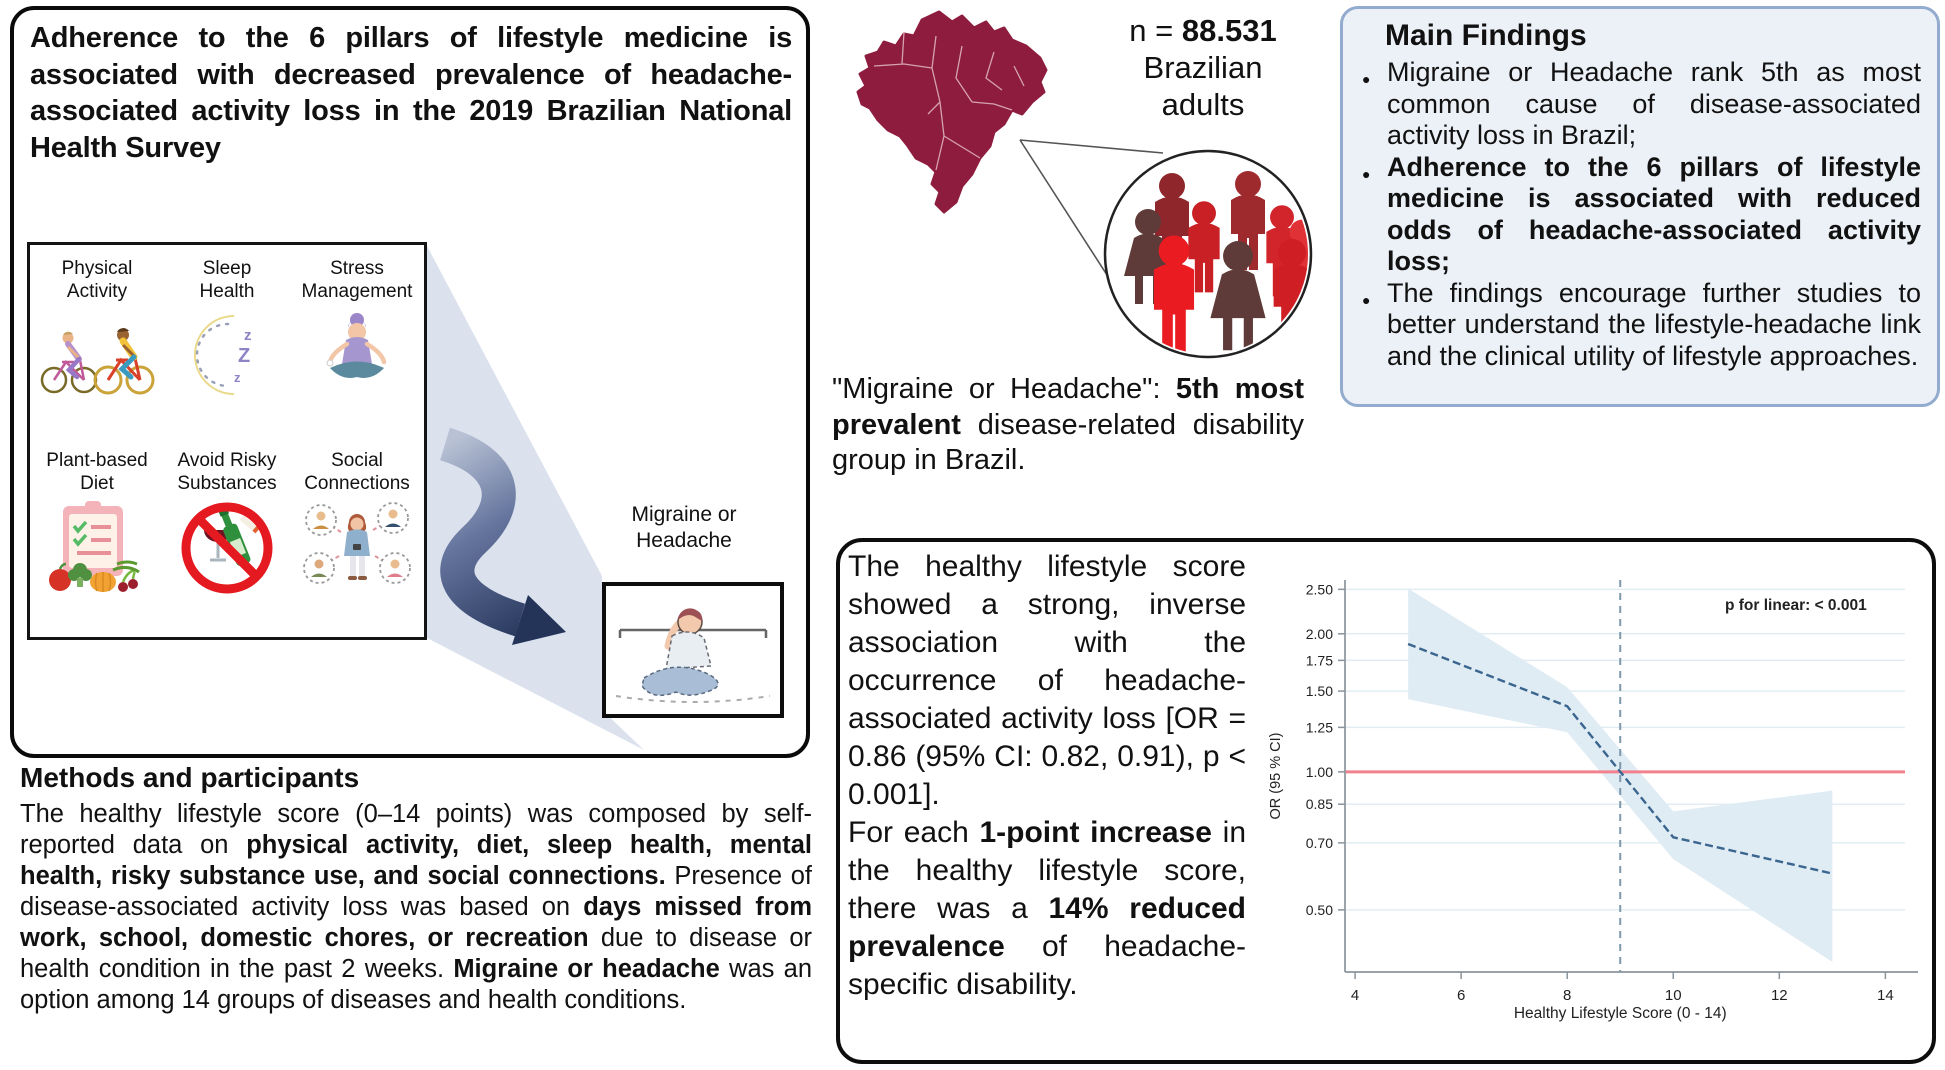 This screenshot has height=1070, width=1945. What do you see at coordinates (1203, 30) in the screenshot?
I see `sample-size-value: n = 88.531` at bounding box center [1203, 30].